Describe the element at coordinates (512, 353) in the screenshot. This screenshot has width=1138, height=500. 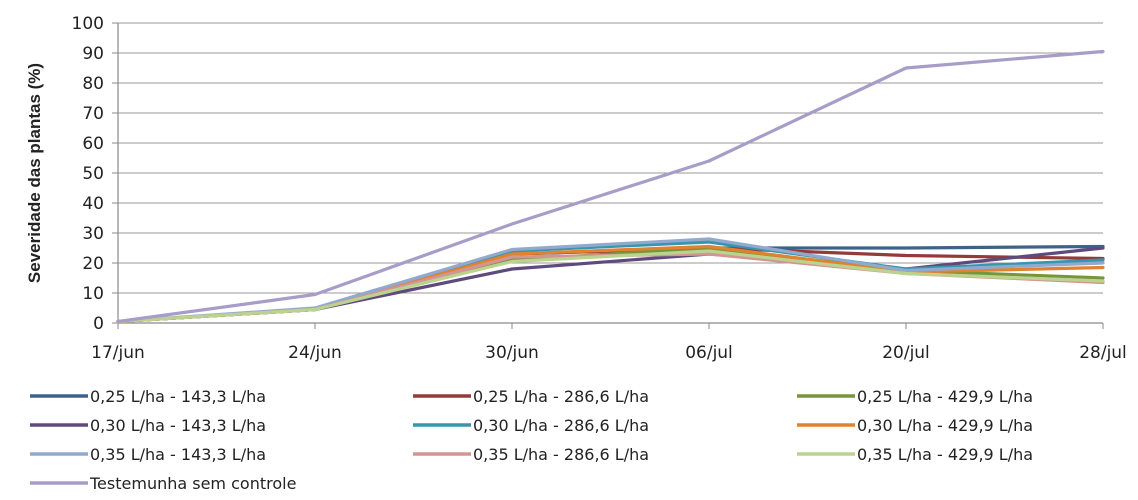
I see `x-tick-label: 30/jun` at that location.